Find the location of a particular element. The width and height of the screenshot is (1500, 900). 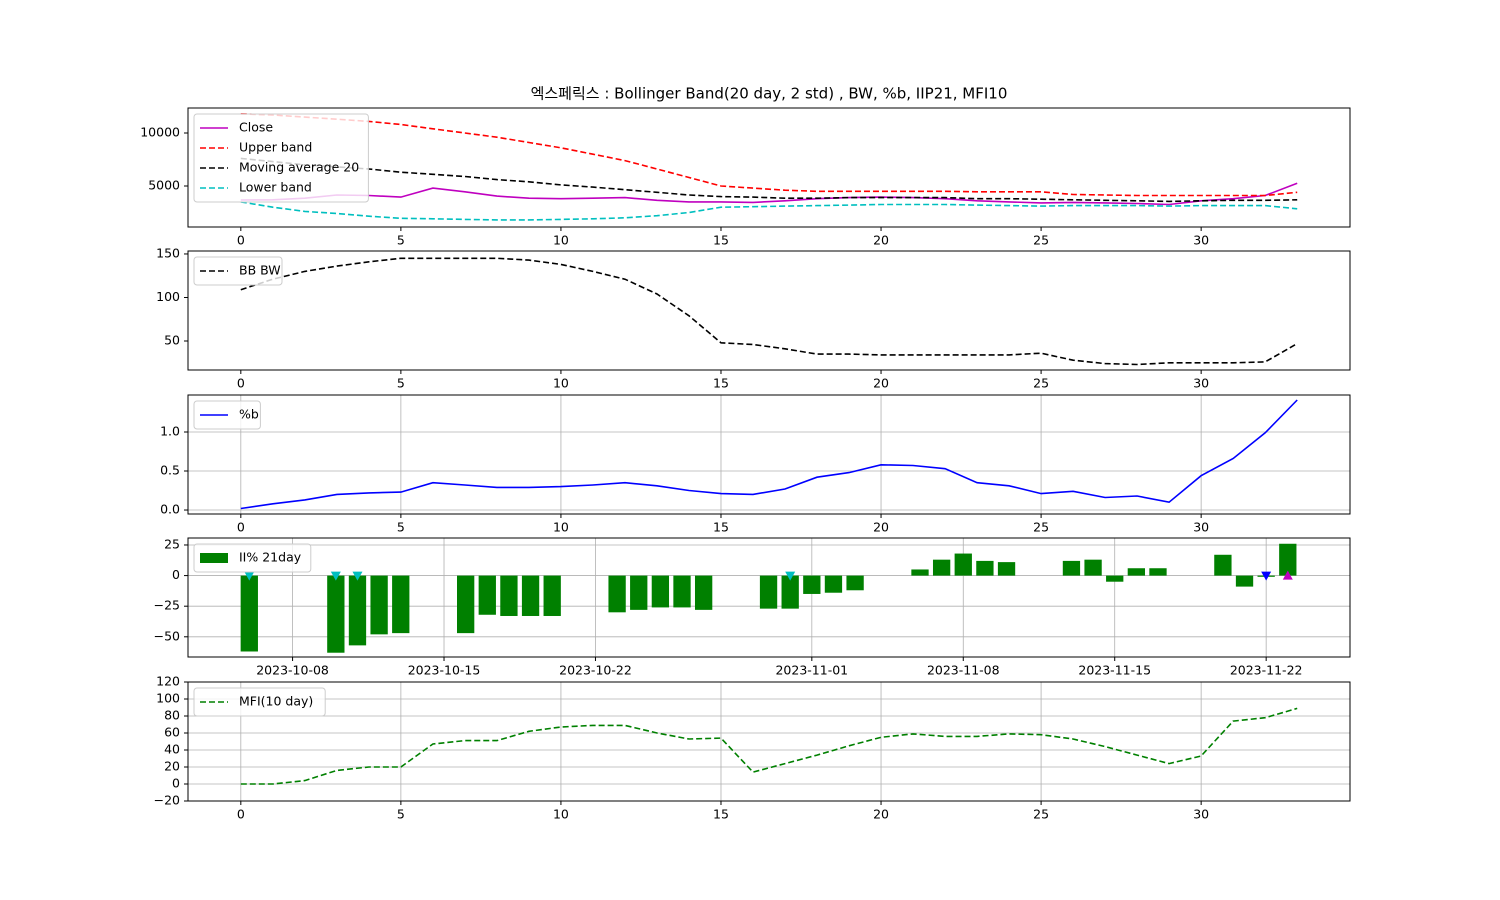

panel: 0 5 10 15 20 25 30 0.0 0.5 1.0 %b is located at coordinates (755, 464).